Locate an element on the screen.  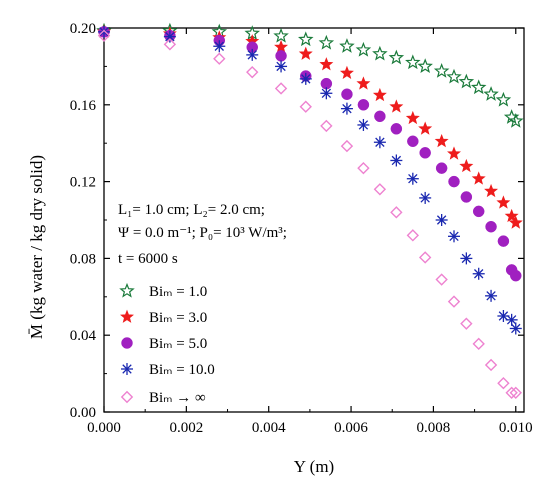
x-tick-label: 0.000 is located at coordinates (104, 428).